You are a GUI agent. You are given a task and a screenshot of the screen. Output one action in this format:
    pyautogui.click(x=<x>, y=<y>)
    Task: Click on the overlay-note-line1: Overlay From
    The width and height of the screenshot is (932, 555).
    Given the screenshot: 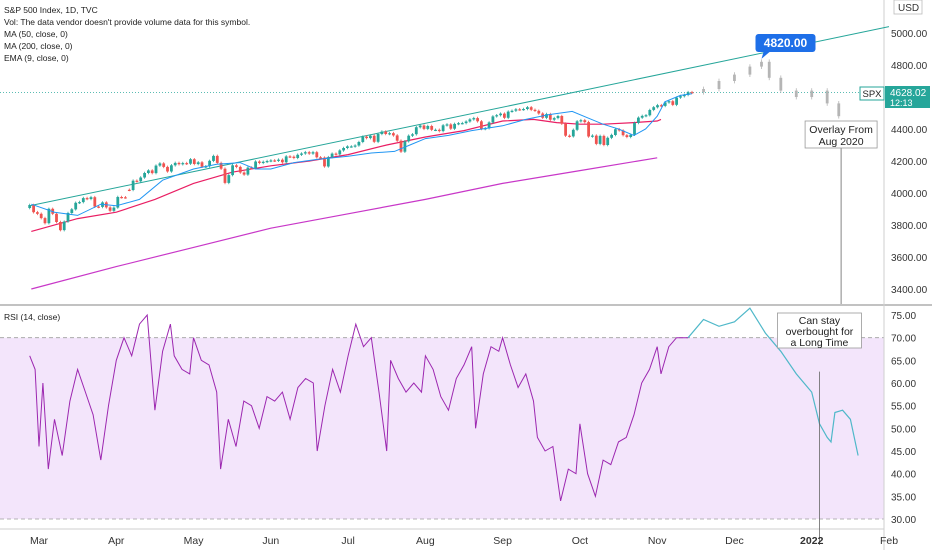 What is the action you would take?
    pyautogui.click(x=841, y=130)
    